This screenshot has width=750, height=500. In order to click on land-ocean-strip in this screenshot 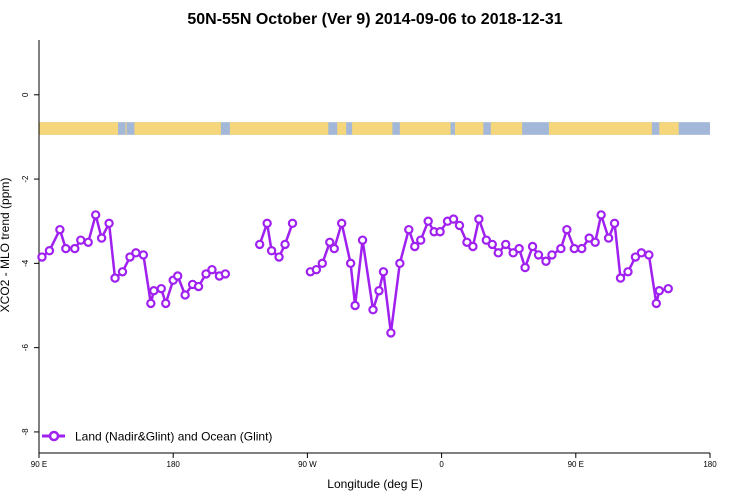, I will do `click(374, 128)`.